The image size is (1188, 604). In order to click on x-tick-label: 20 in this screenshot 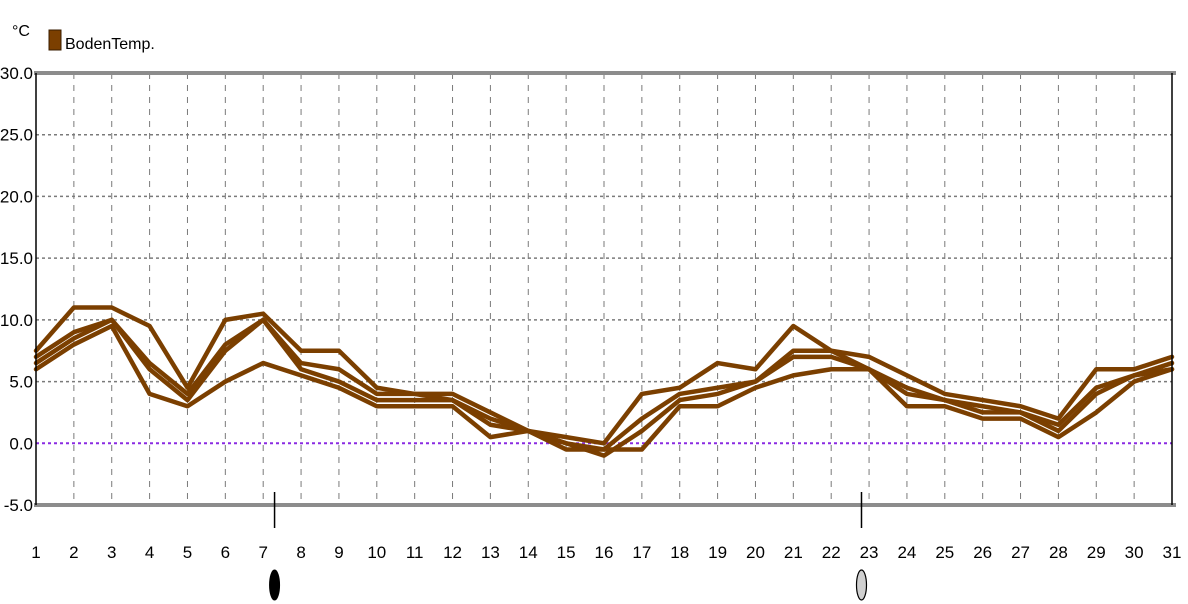, I will do `click(755, 552)`.